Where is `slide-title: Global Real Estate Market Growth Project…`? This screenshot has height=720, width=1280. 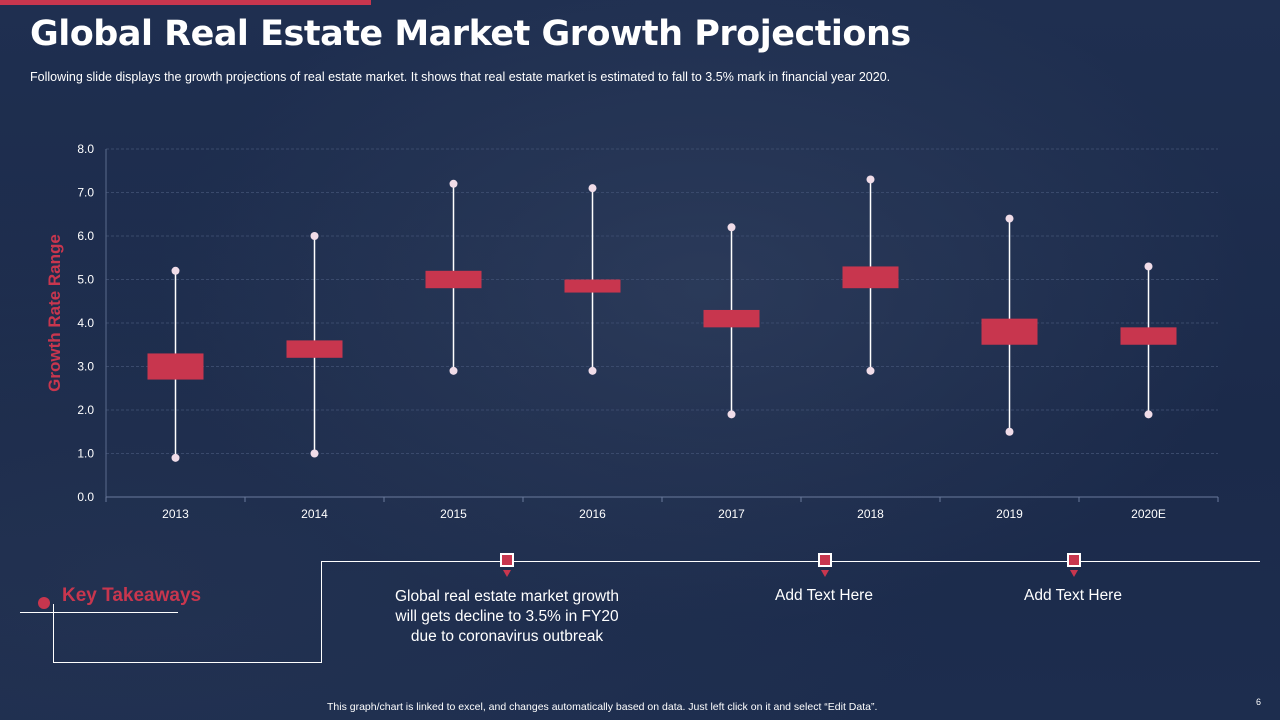
slide-title: Global Real Estate Market Growth Project… is located at coordinates (470, 34).